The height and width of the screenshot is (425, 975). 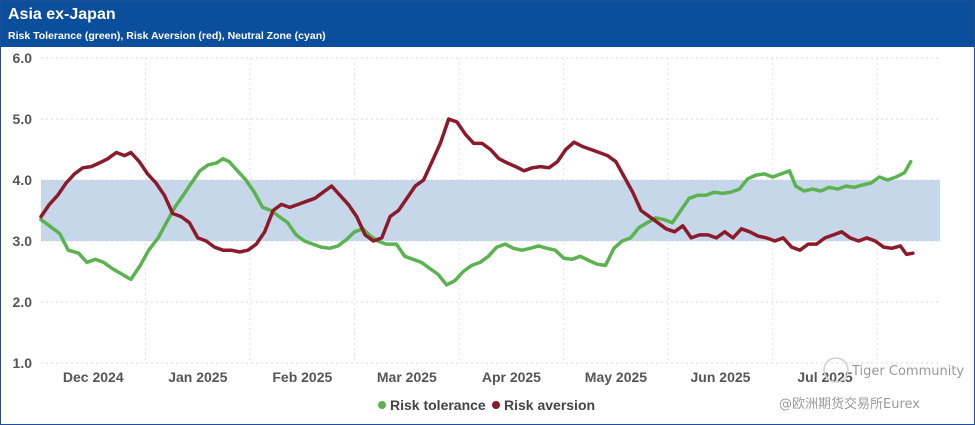 I want to click on watermark-line-1: Tiger Community, so click(x=907, y=371).